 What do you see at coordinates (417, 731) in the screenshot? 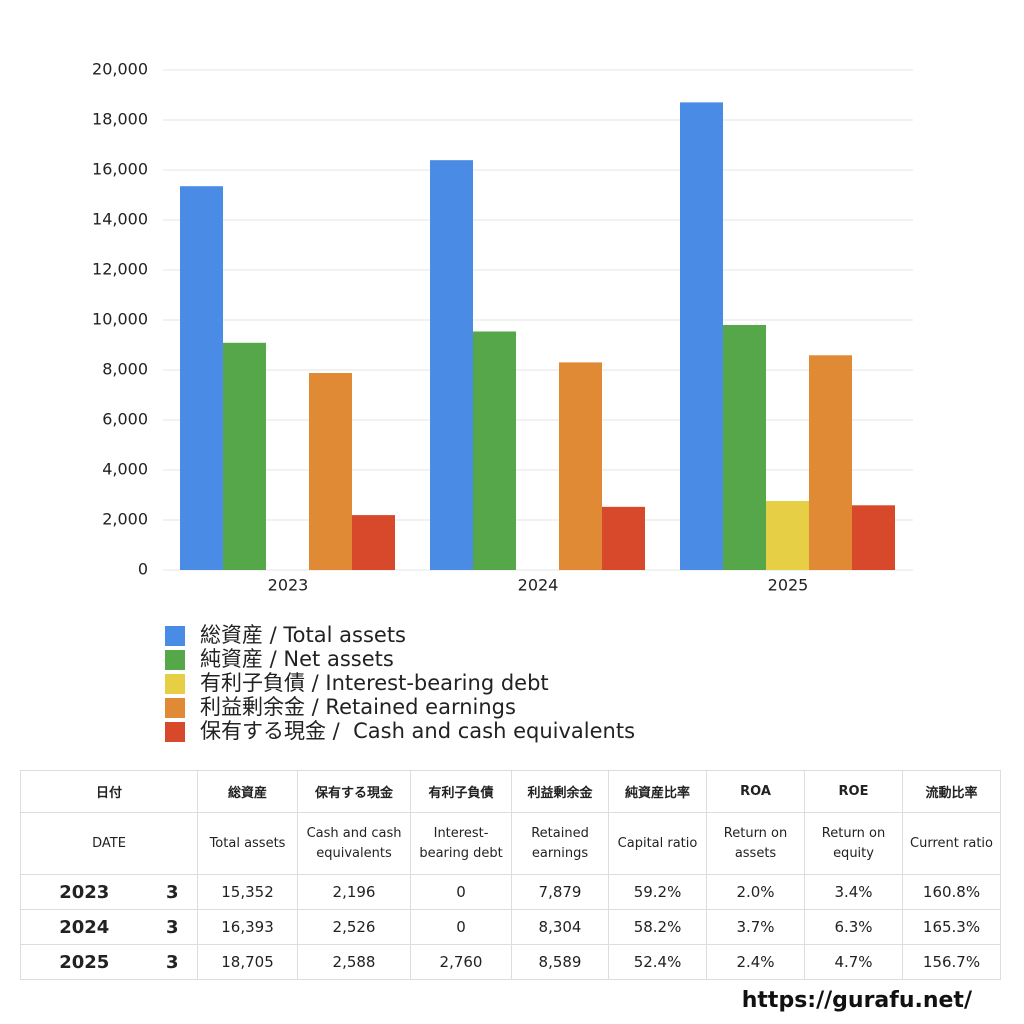
I see `legend-label: 保有する現金 / Cash and cash equivalents` at bounding box center [417, 731].